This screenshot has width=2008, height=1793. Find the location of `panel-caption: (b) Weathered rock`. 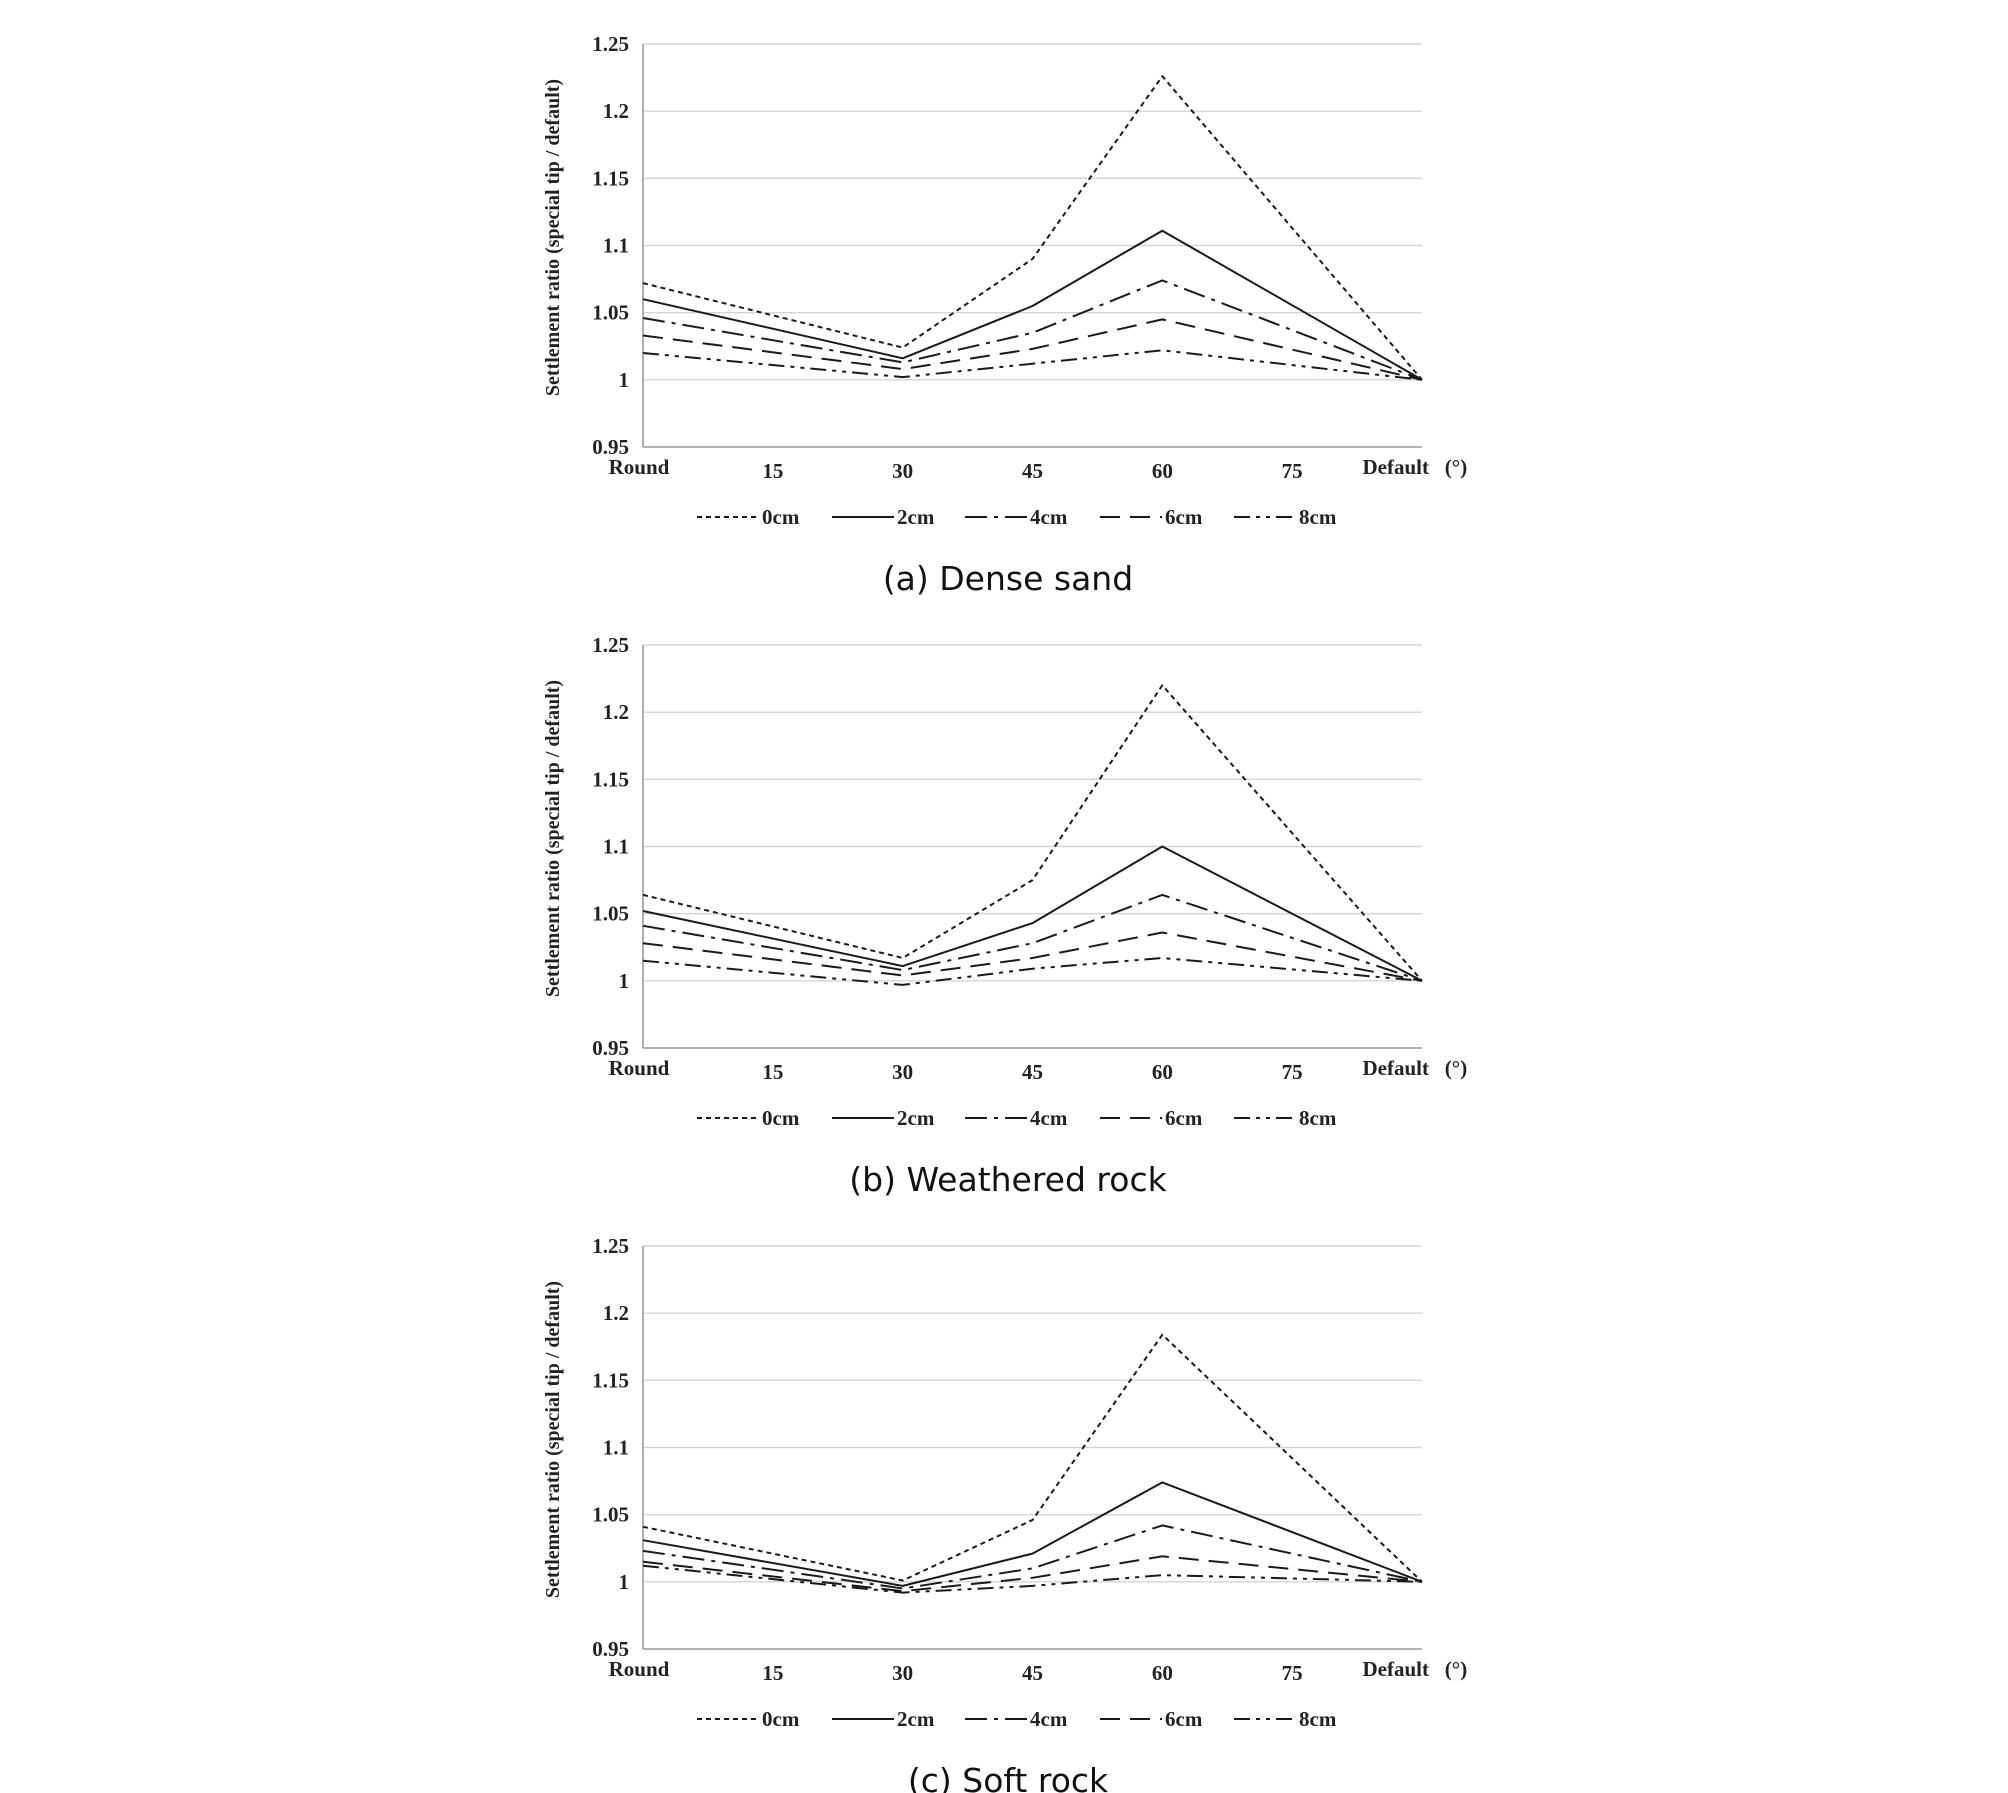

panel-caption: (b) Weathered rock is located at coordinates (1008, 1179).